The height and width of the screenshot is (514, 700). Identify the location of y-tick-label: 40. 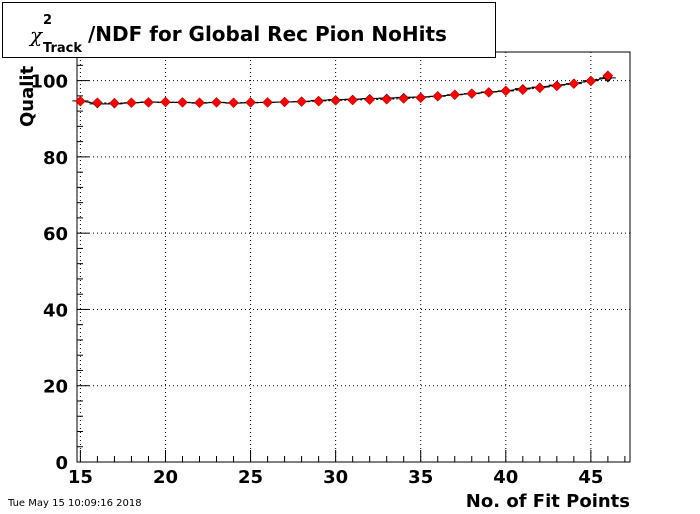
(55, 310).